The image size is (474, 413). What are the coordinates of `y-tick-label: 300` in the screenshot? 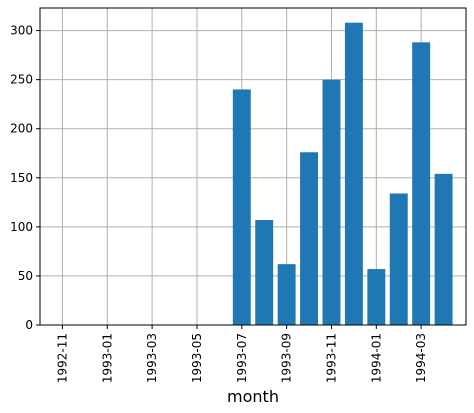 It's located at (21, 31).